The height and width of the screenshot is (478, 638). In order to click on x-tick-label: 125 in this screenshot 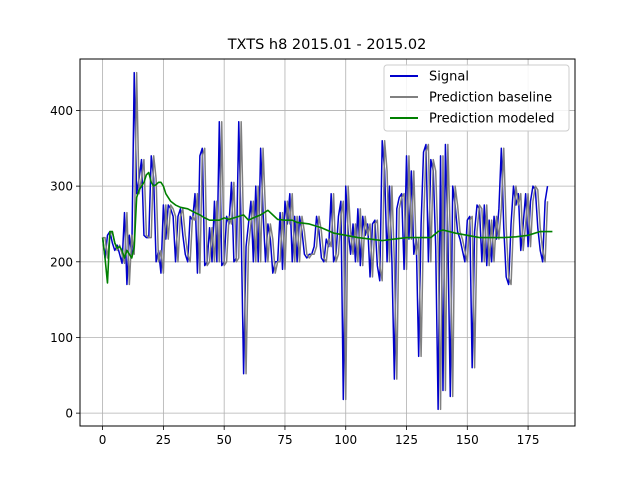, I will do `click(406, 440)`.